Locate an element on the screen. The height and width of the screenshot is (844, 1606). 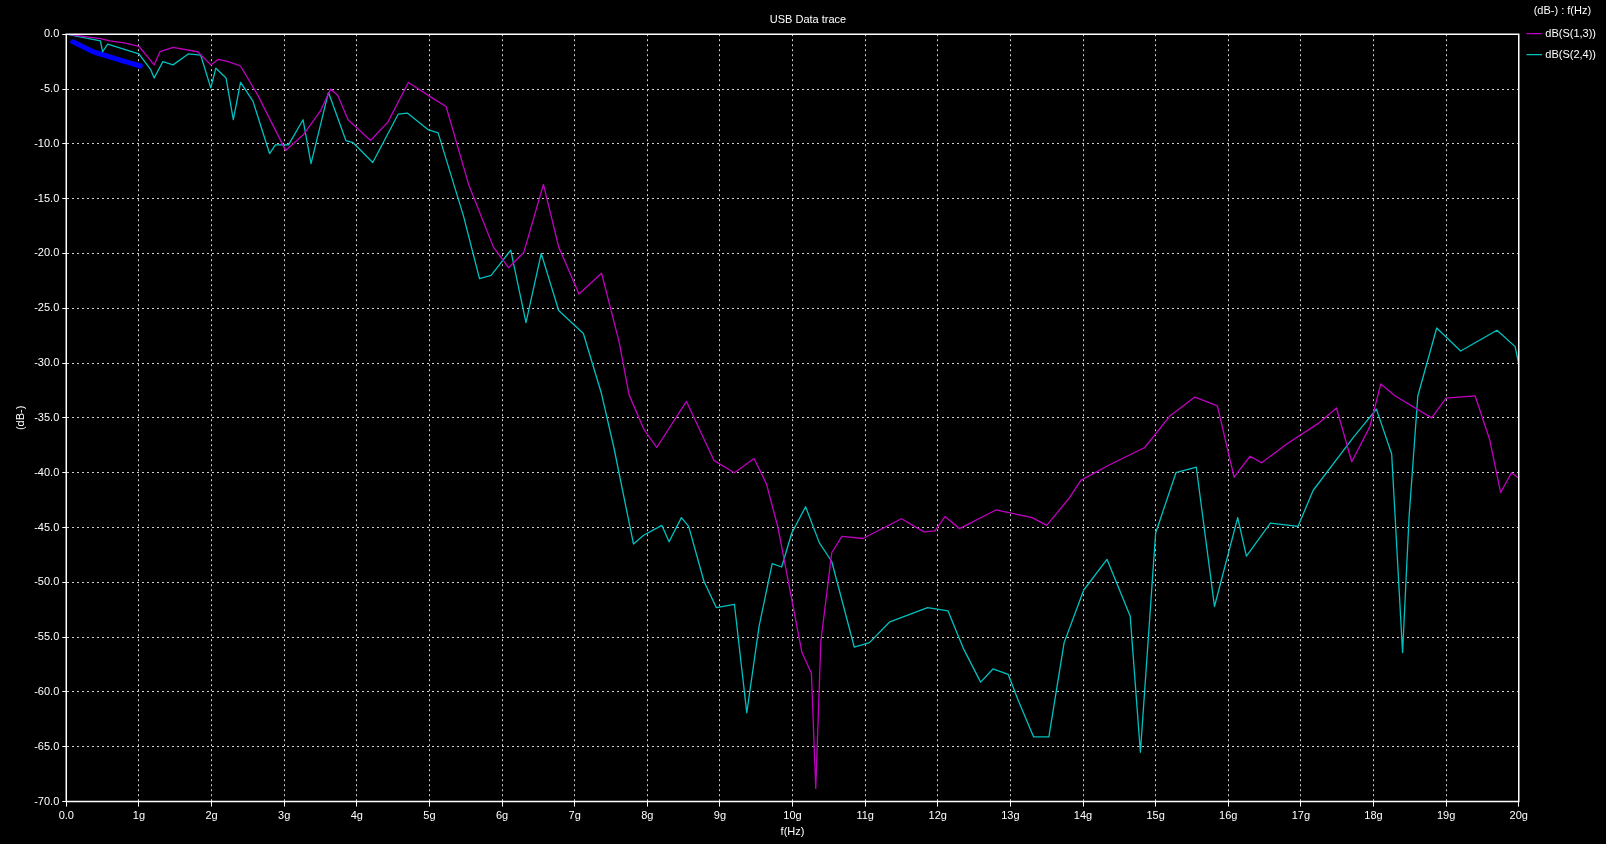
y-tick-label: -10.0 is located at coordinates (47, 142).